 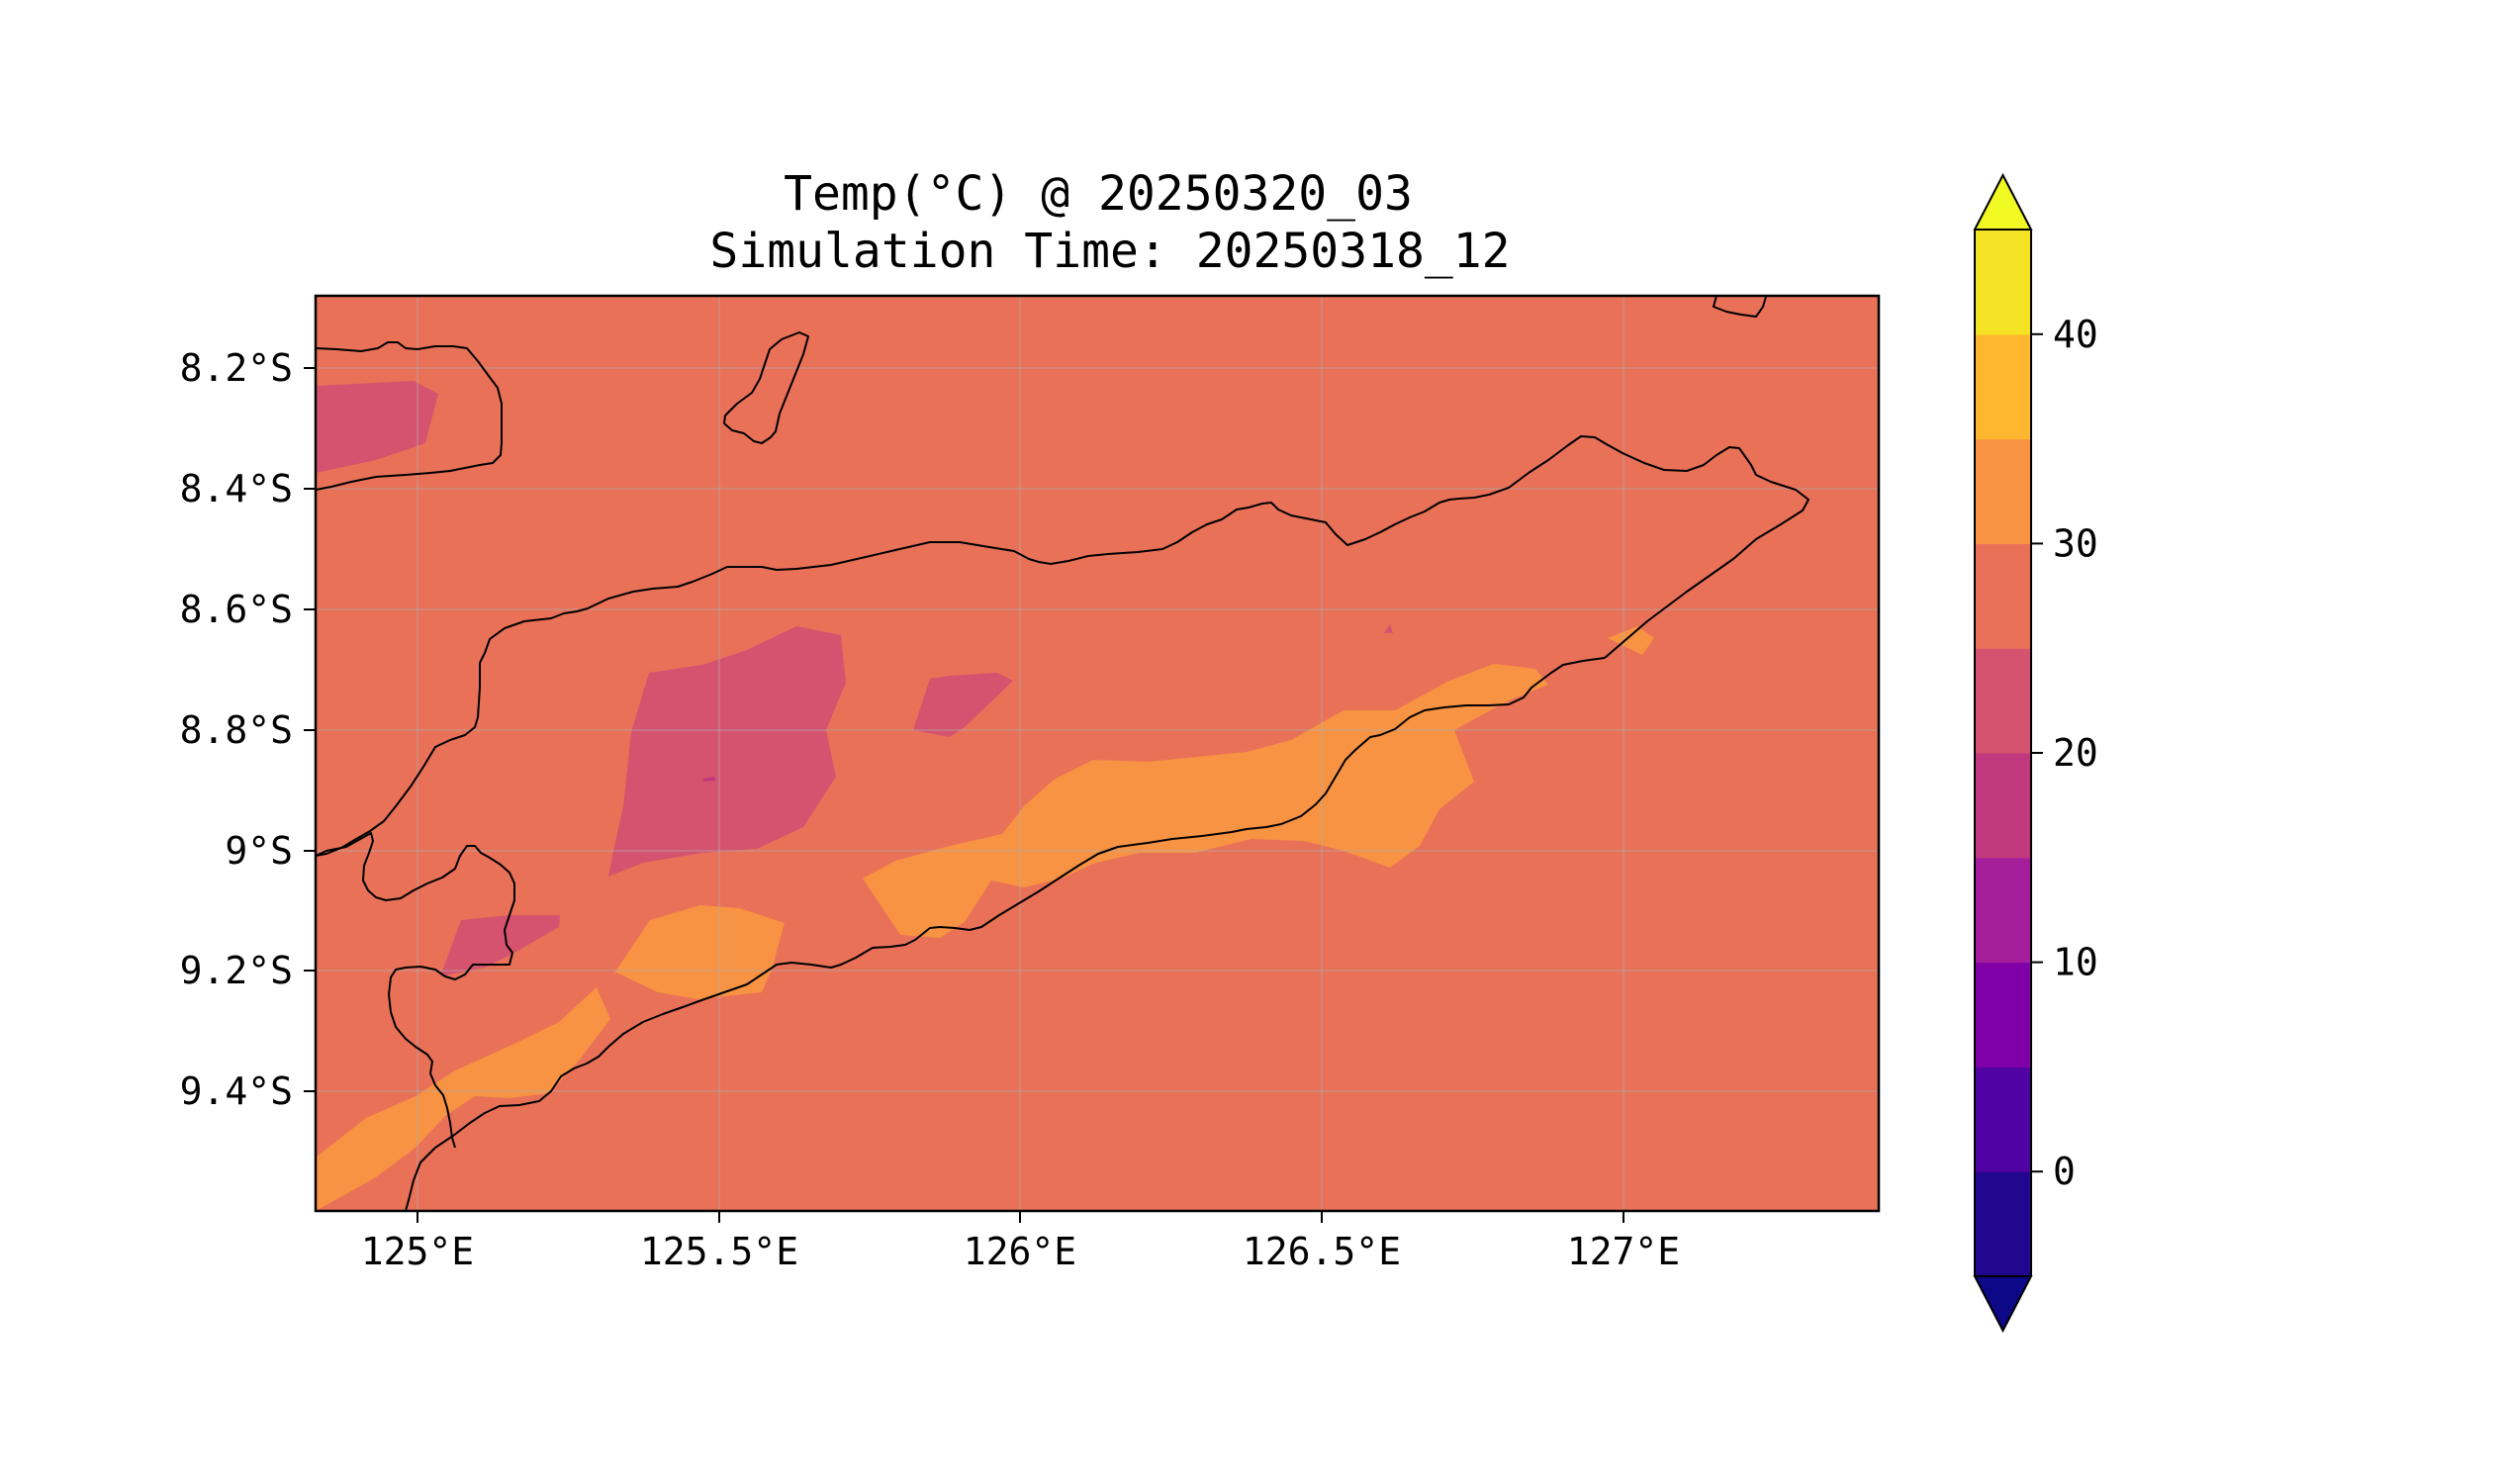 What do you see at coordinates (236, 488) in the screenshot?
I see `lat-tick-label: 8.4°S` at bounding box center [236, 488].